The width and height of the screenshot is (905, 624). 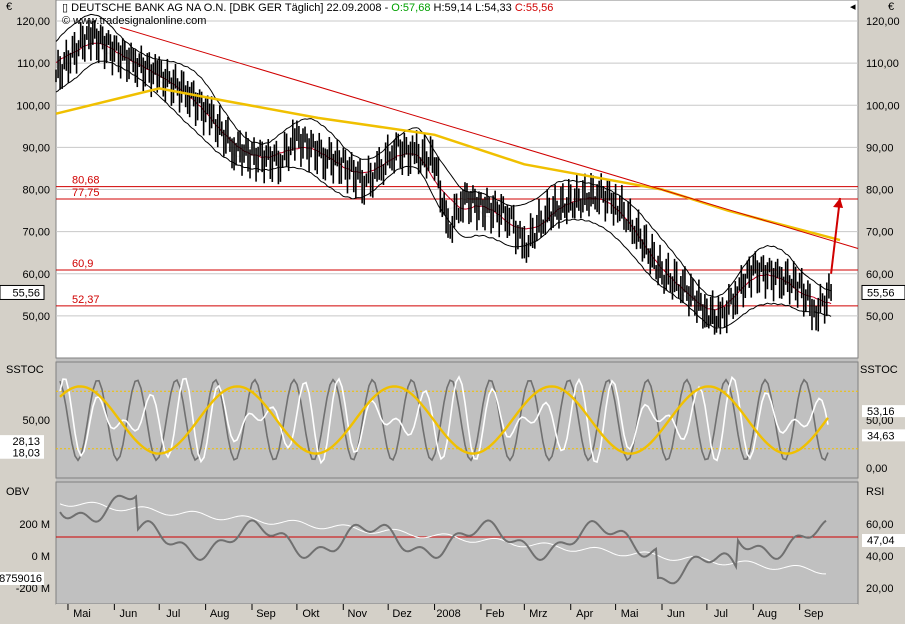 What do you see at coordinates (82, 264) in the screenshot?
I see `level-label: 60,9` at bounding box center [82, 264].